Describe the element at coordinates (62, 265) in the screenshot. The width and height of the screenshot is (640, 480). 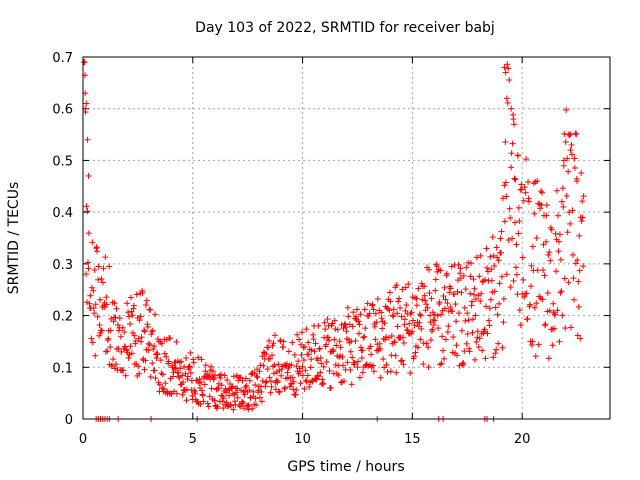
I see `y-tick-label: 0.3` at that location.